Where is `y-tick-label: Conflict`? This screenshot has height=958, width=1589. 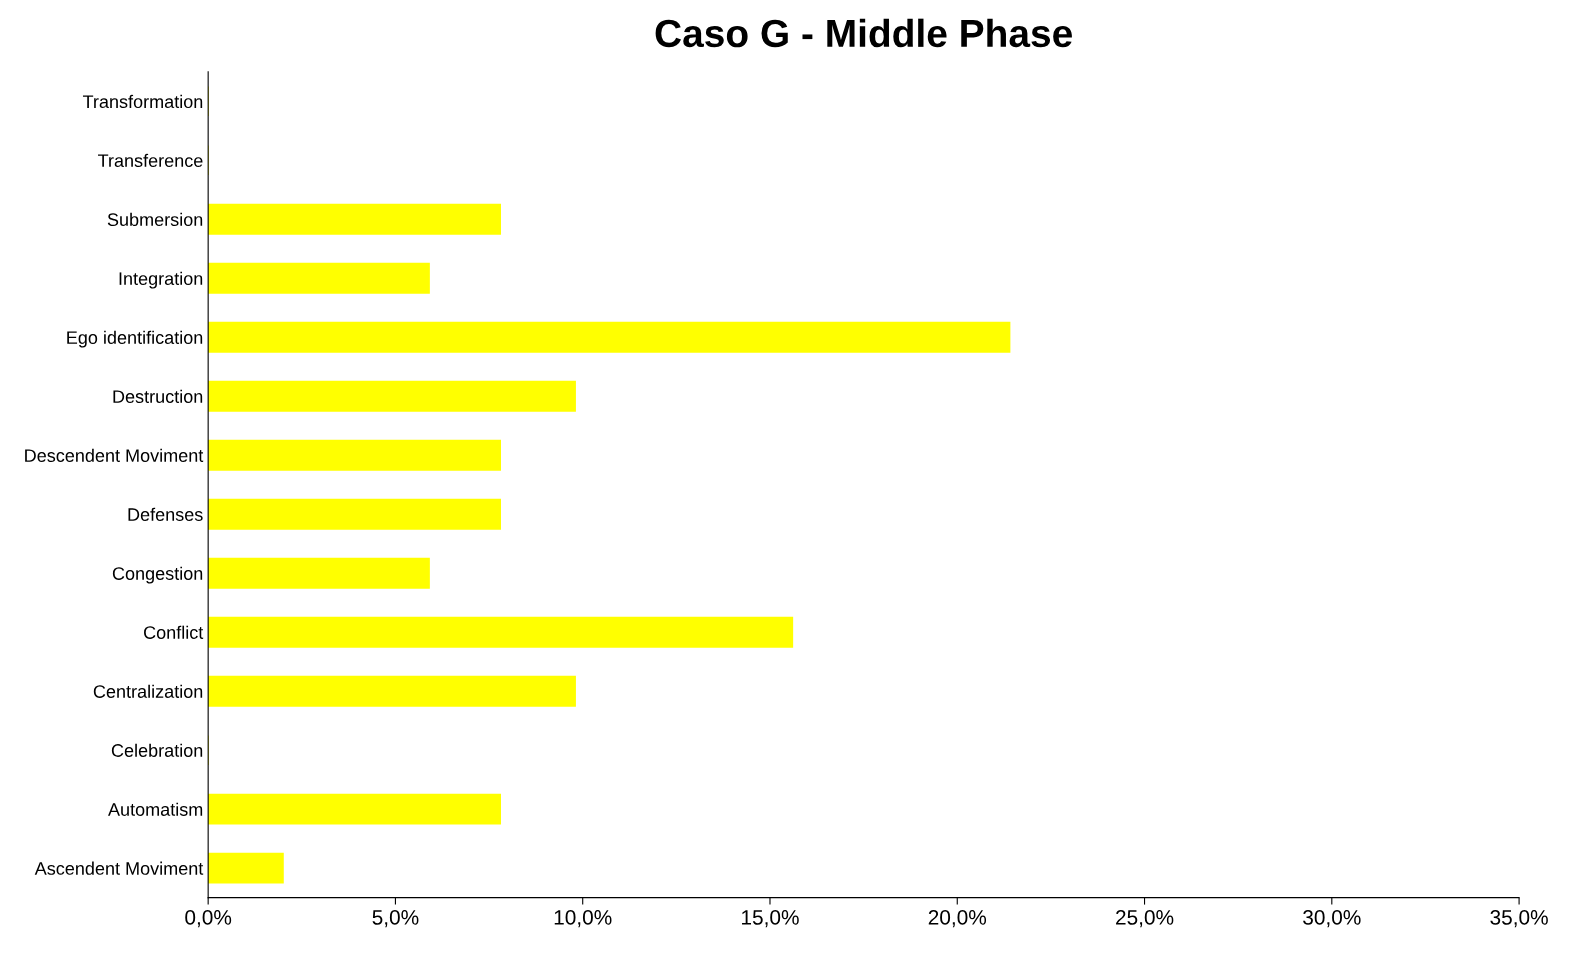
y-tick-label: Conflict is located at coordinates (174, 632).